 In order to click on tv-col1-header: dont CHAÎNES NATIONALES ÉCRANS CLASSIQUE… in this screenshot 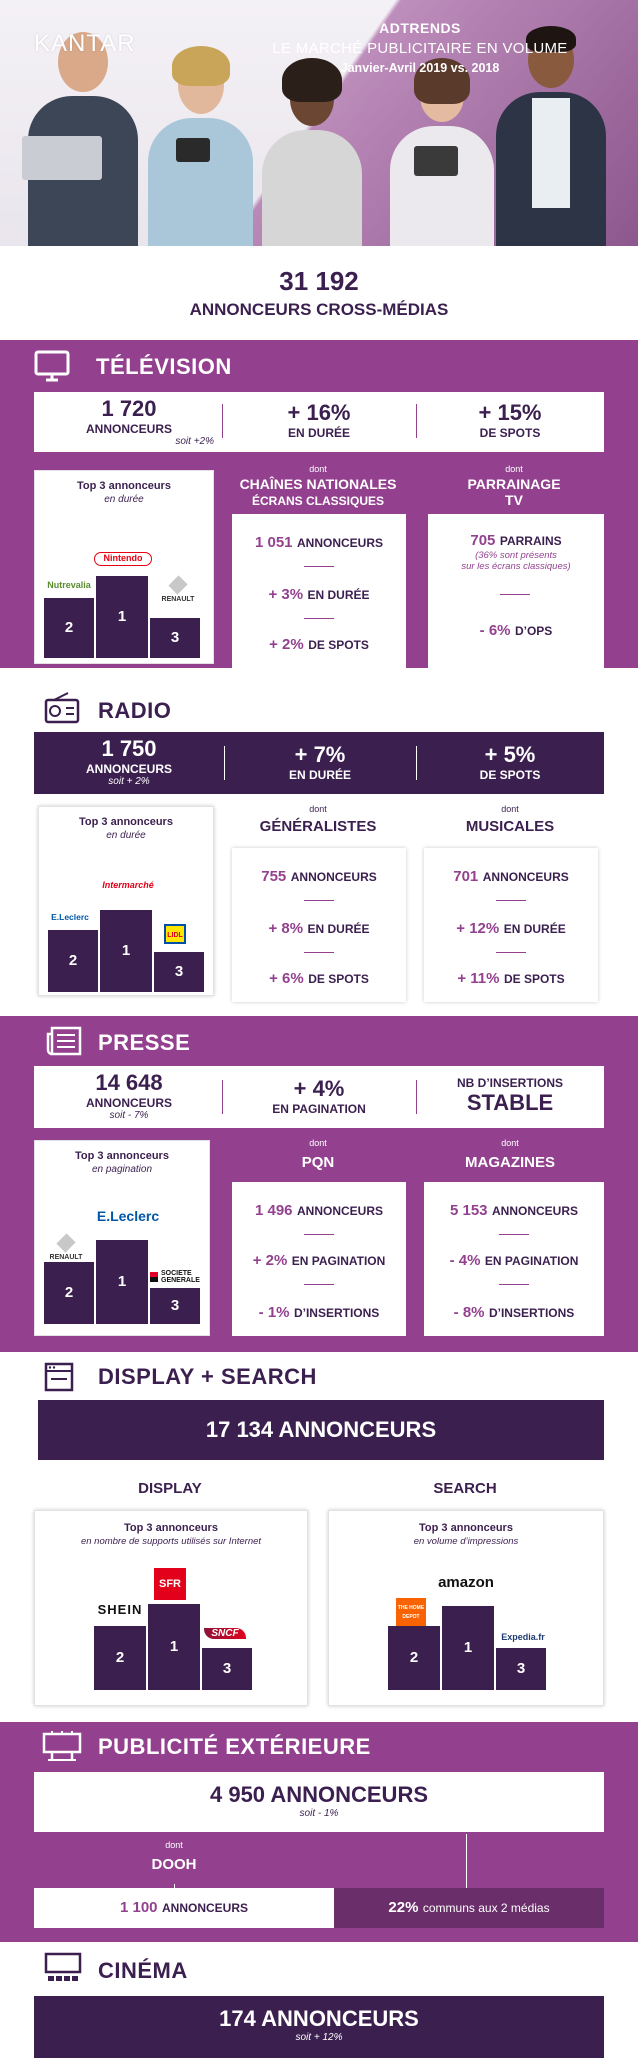, I will do `click(318, 486)`.